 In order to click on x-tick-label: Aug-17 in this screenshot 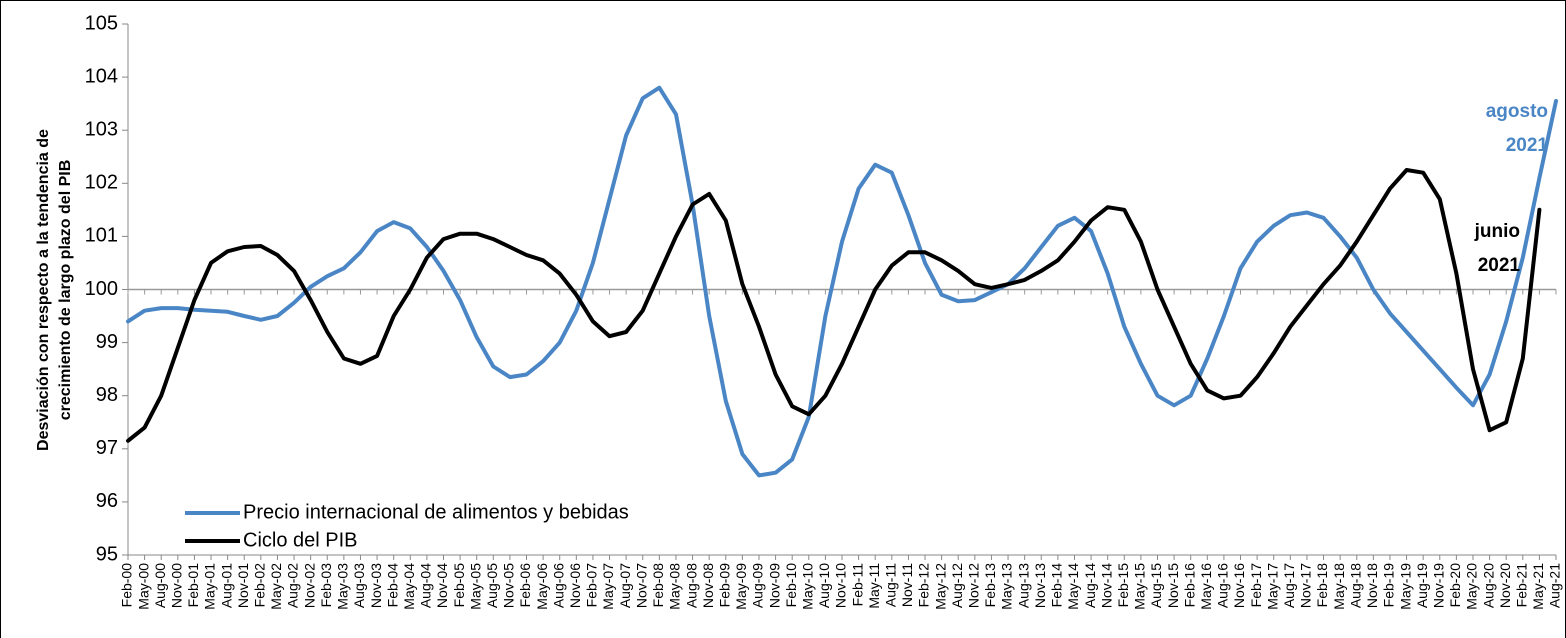, I will do `click(1289, 585)`.